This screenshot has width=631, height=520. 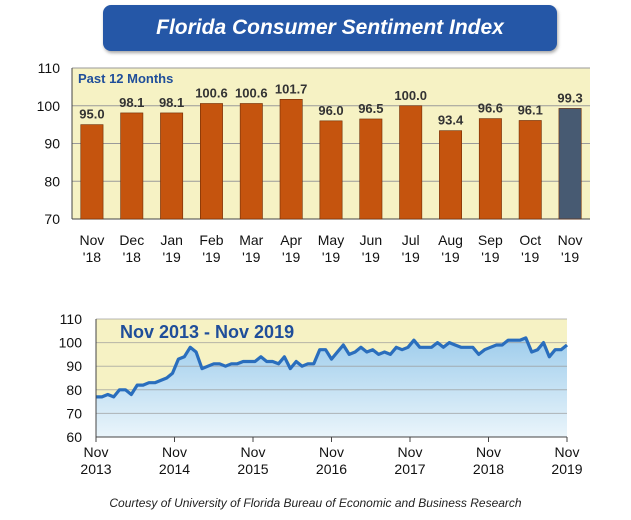 What do you see at coordinates (569, 97) in the screenshot?
I see `data-label: 99.3` at bounding box center [569, 97].